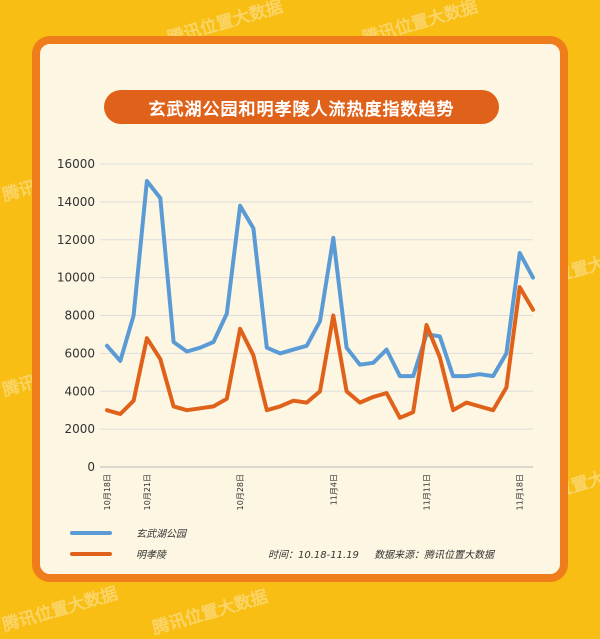 The height and width of the screenshot is (639, 600). What do you see at coordinates (427, 492) in the screenshot?
I see `x-tick-label: 11月11日` at bounding box center [427, 492].